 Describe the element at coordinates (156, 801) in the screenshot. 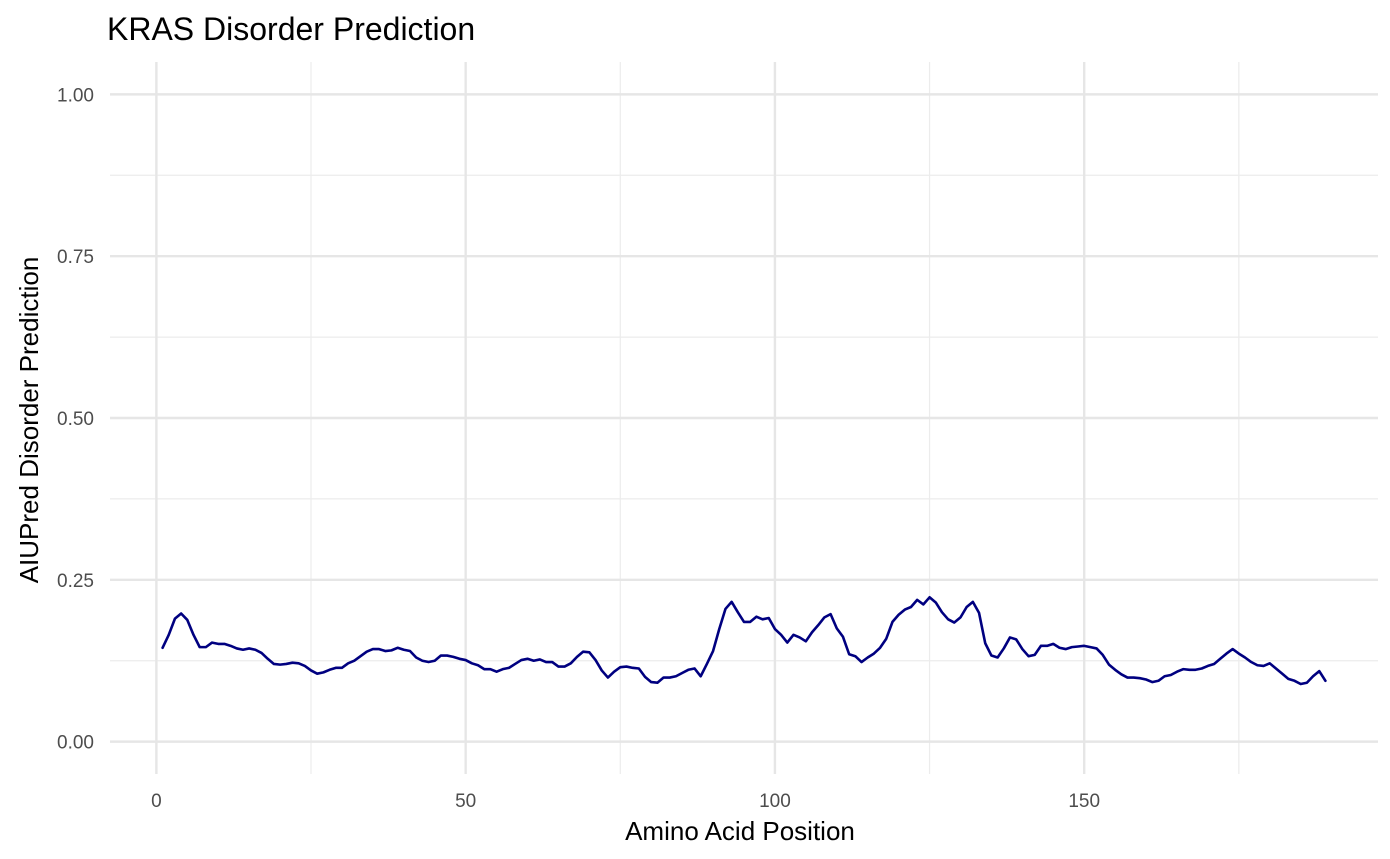

I see `x-tick-label: 0` at that location.